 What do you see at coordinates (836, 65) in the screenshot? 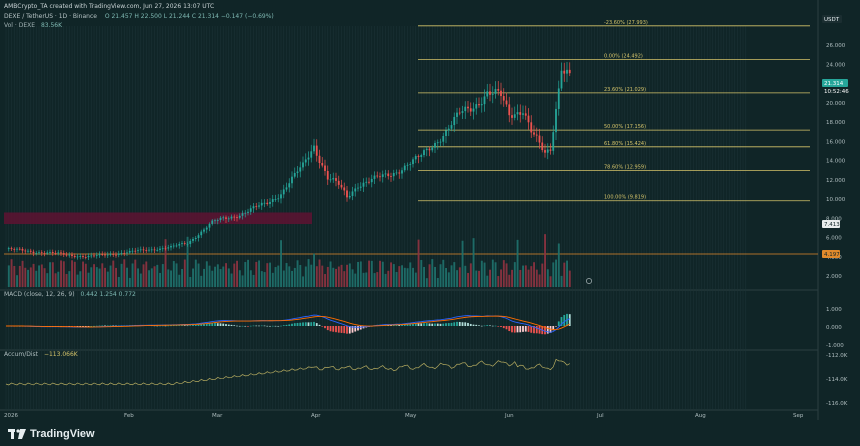
I see `price-tick-label: 24.000` at bounding box center [836, 65].